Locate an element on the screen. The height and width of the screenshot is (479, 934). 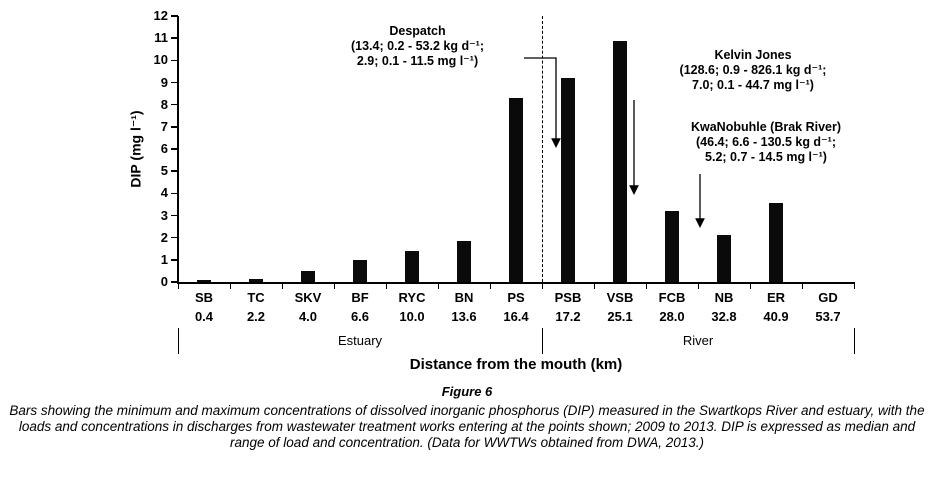
distance-label: 17.2 is located at coordinates (568, 316).